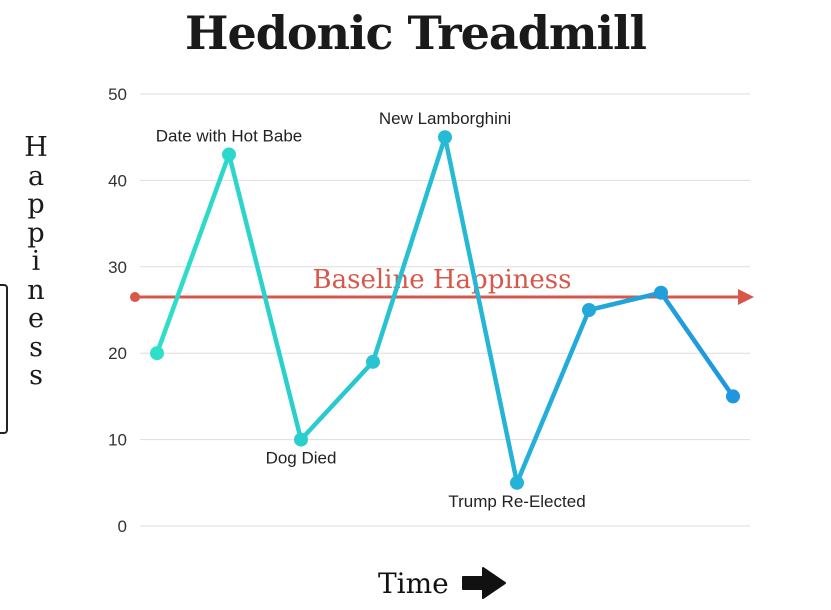  I want to click on annotation-label: Trump Re-Elected, so click(516, 501).